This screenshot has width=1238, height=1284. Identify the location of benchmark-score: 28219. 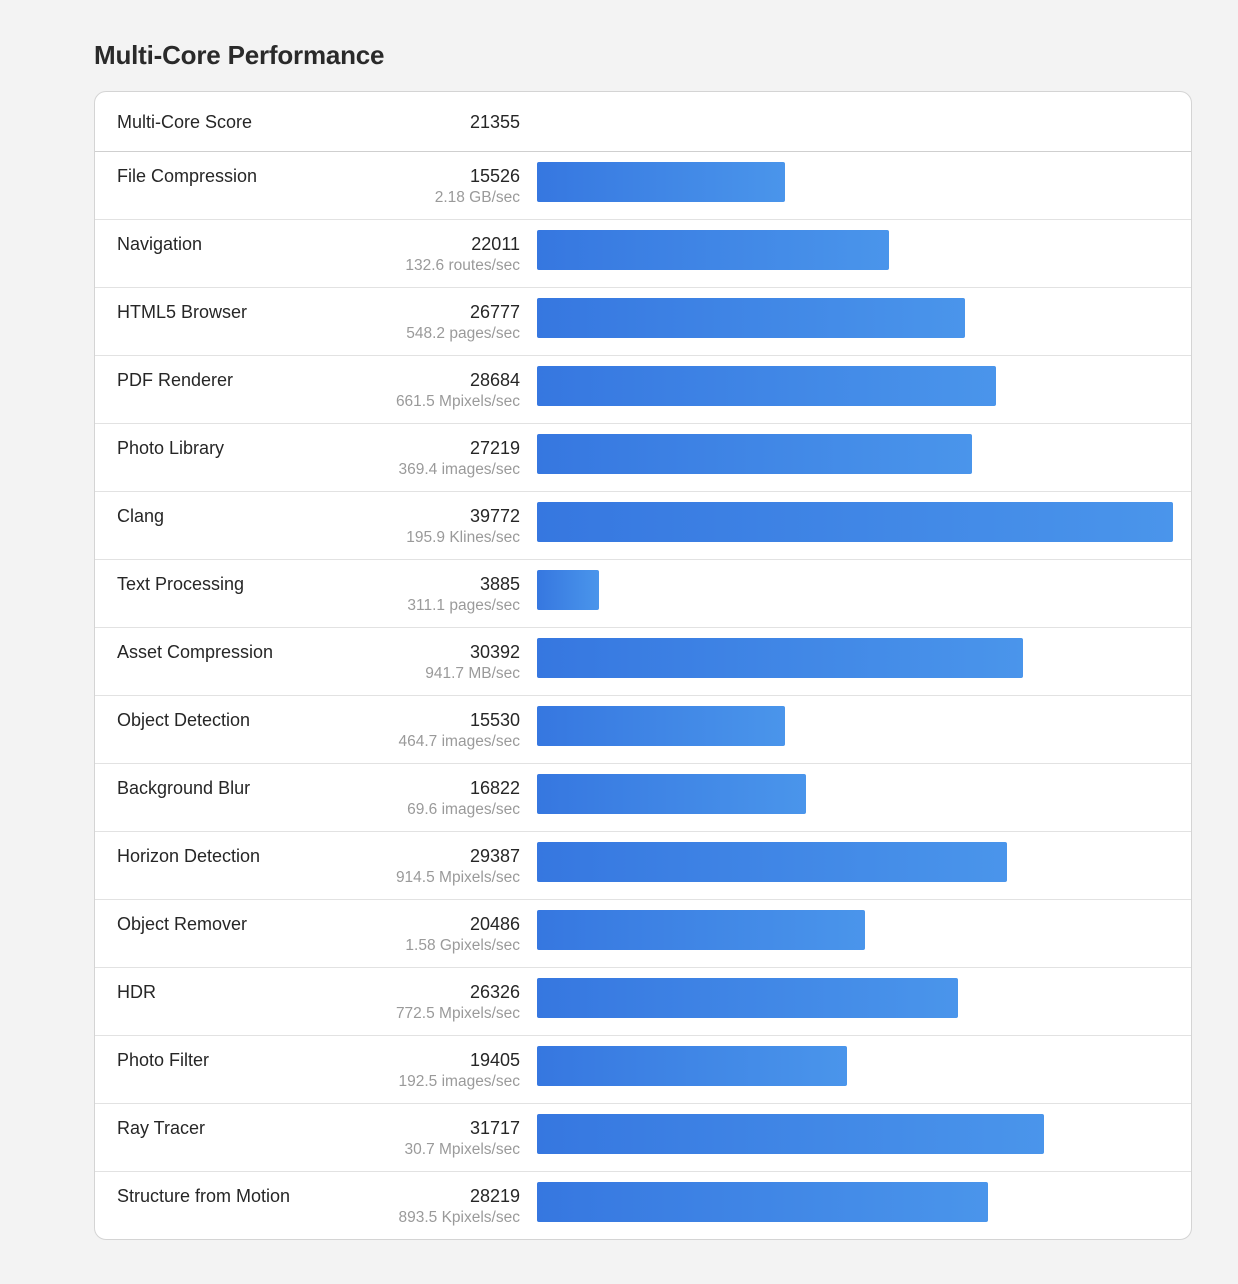
(494, 1196).